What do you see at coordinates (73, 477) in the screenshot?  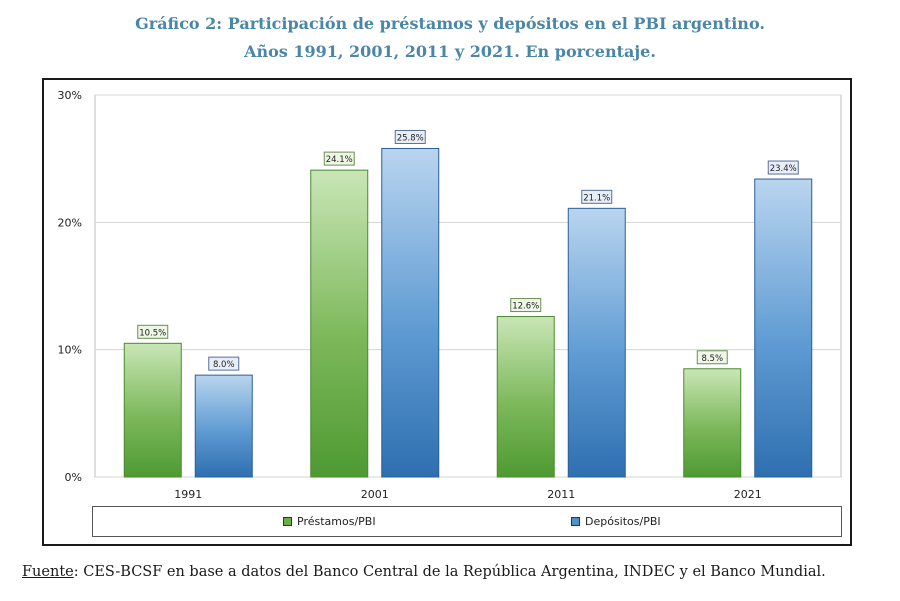 I see `y-tick-label: 0%` at bounding box center [73, 477].